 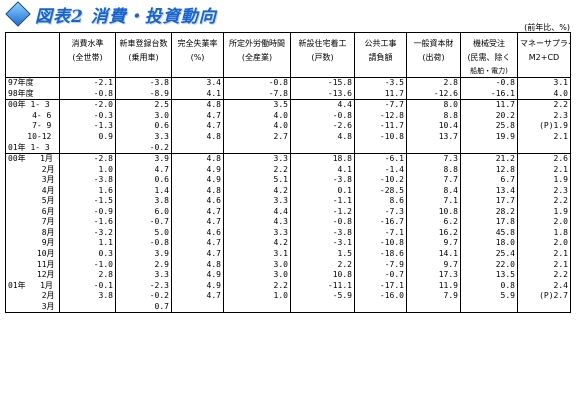 I want to click on table-cell: 2.2, so click(x=544, y=105).